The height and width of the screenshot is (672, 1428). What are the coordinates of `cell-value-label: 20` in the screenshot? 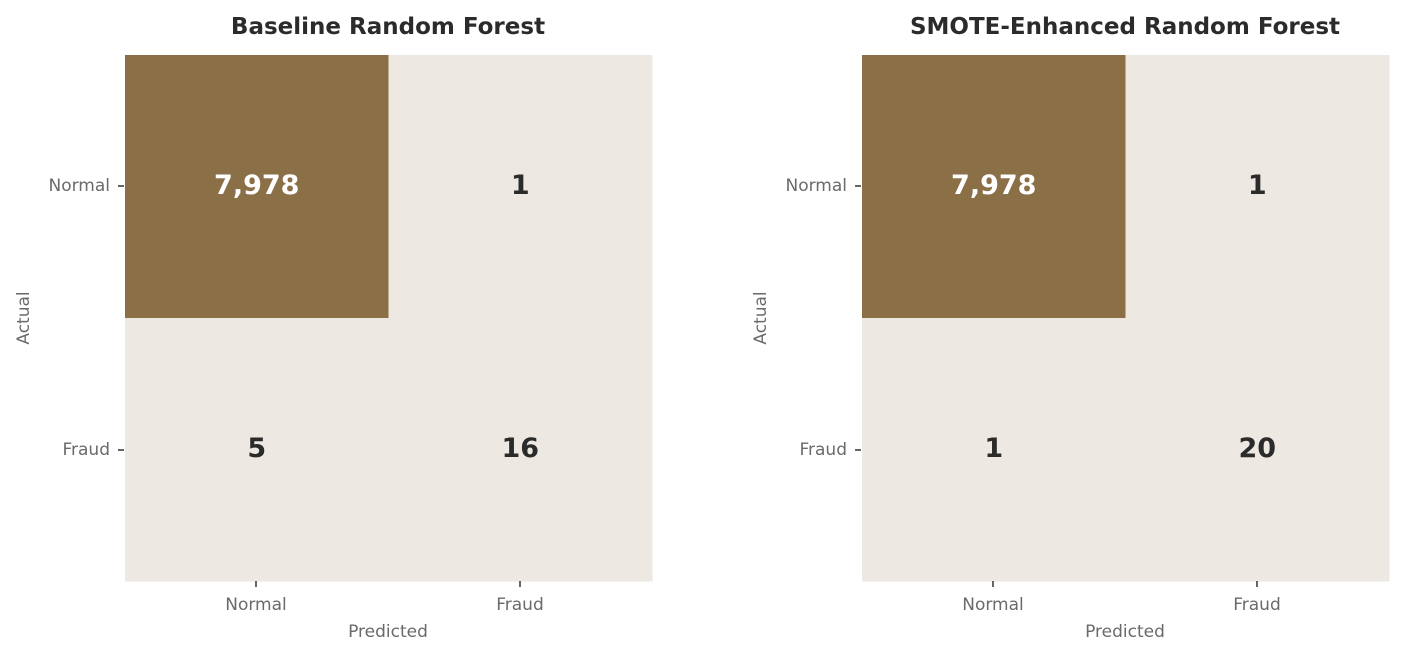 It's located at (1257, 448).